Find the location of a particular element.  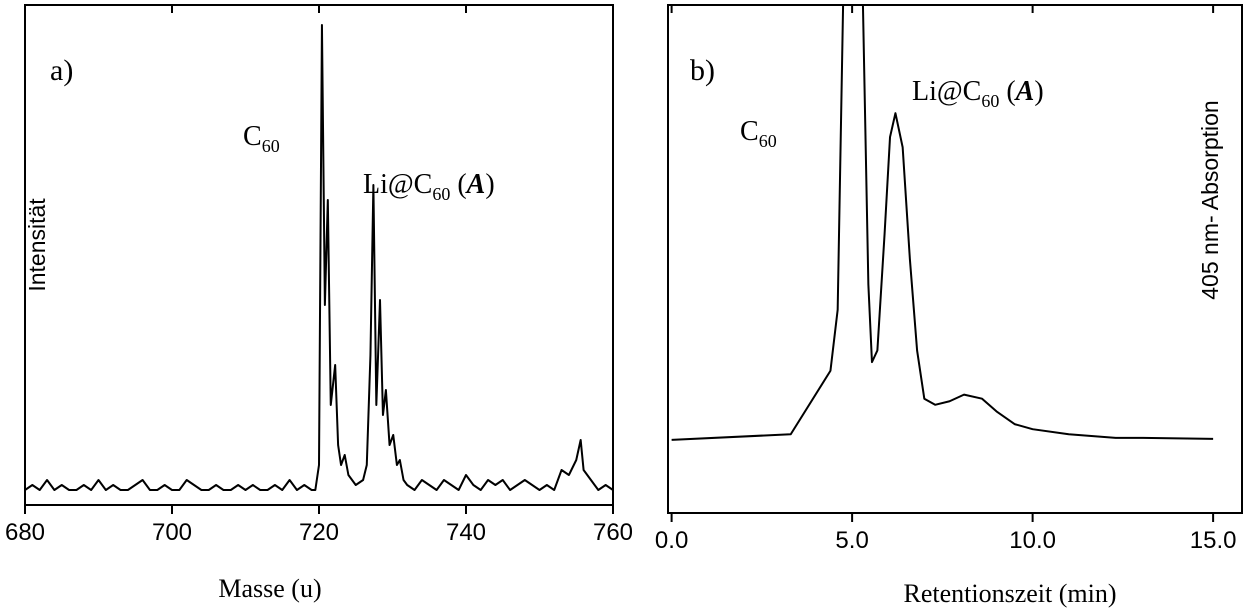

x-axis-label: Retentionszeit (min) is located at coordinates (1009, 593).